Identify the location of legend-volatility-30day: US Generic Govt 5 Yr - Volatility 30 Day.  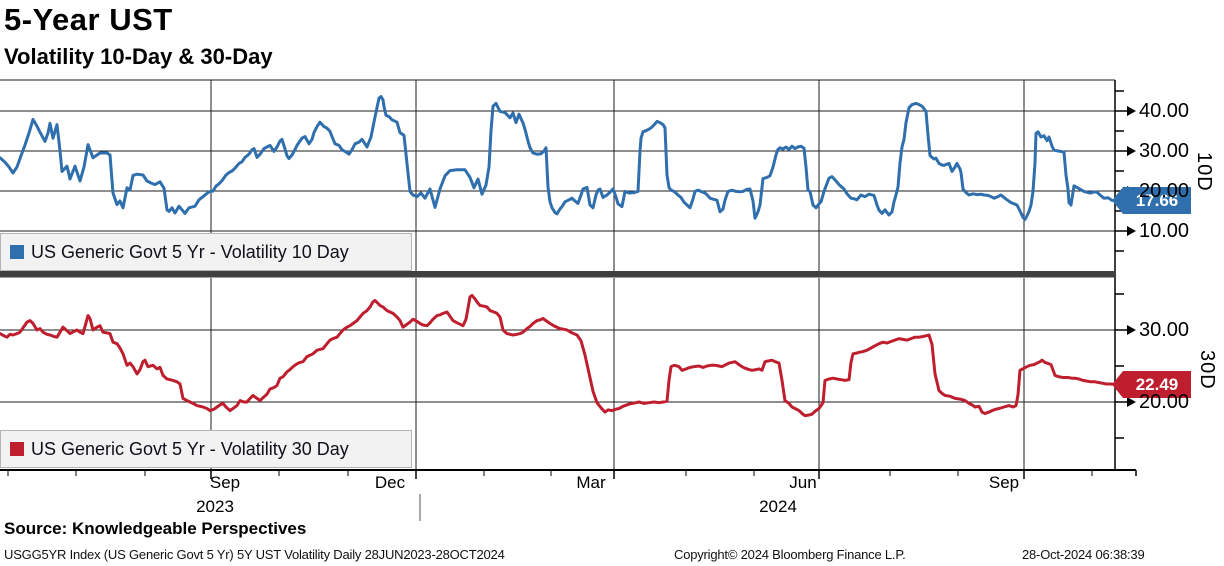
(206, 449).